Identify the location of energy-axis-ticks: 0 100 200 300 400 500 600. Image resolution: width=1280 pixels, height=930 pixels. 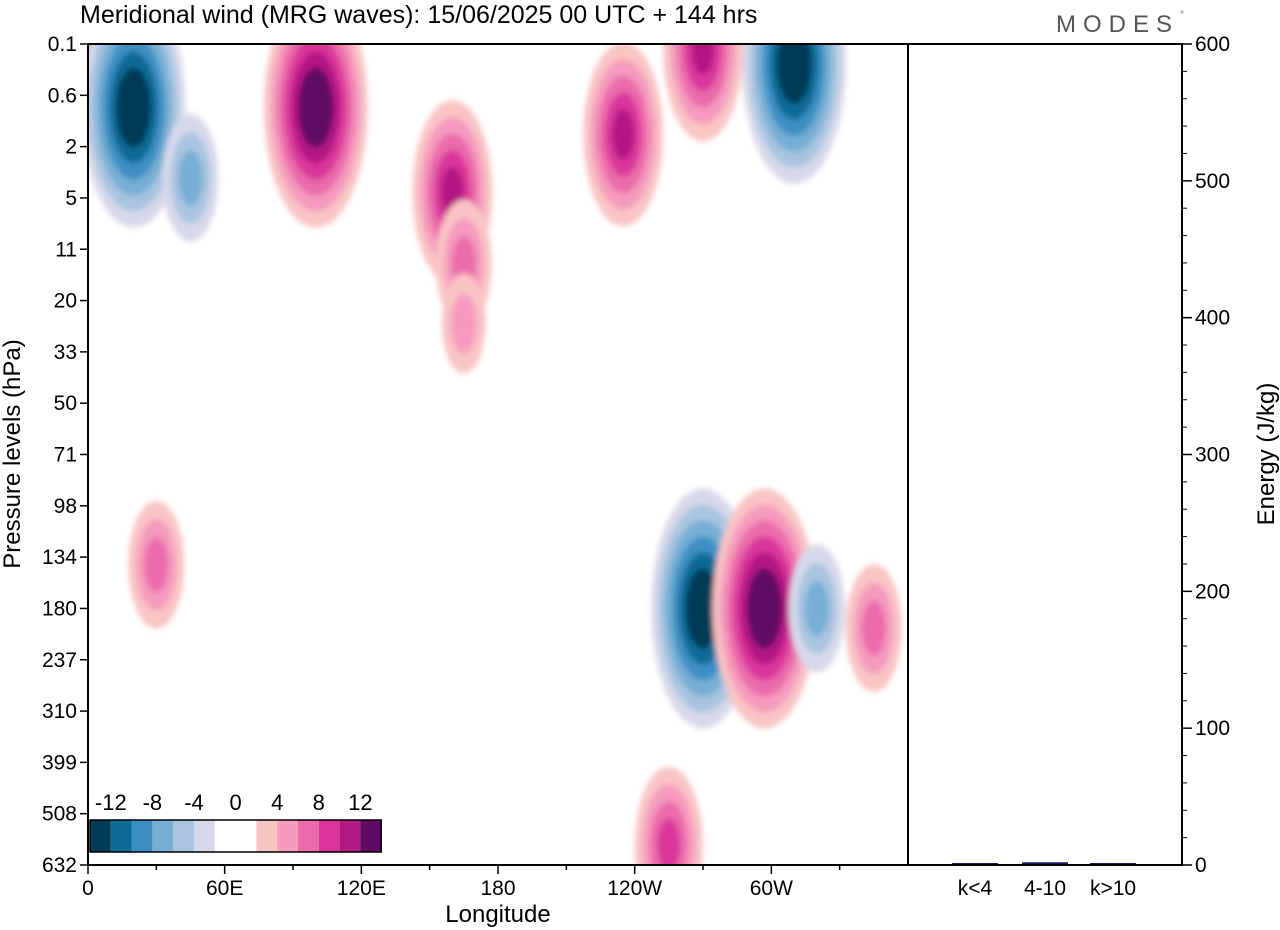
(1206, 455).